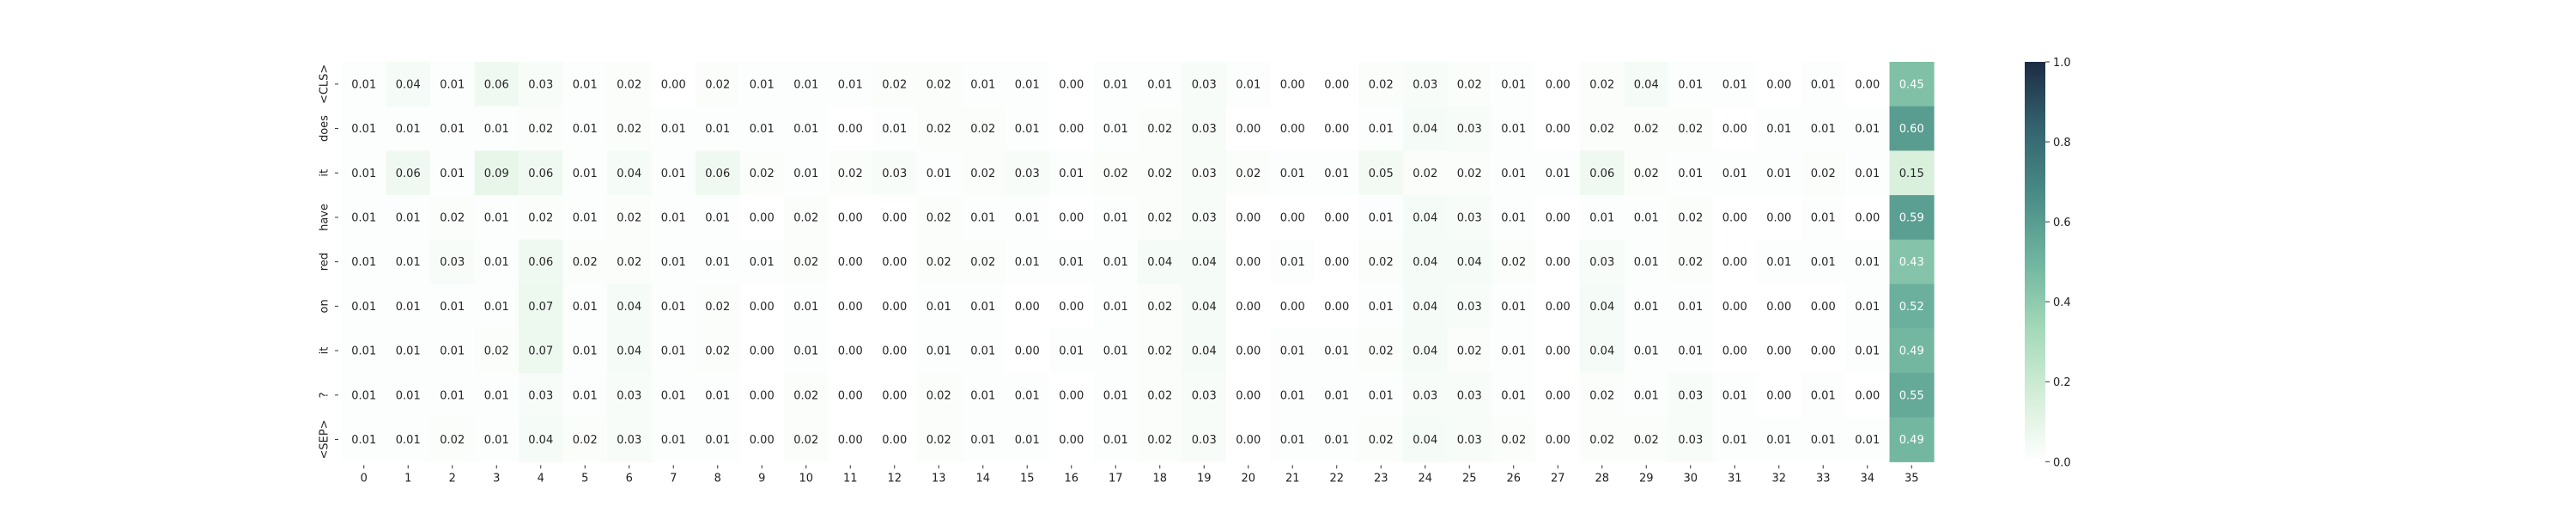 The image size is (2576, 519). Describe the element at coordinates (1470, 478) in the screenshot. I see `x-tick-label: 25` at that location.